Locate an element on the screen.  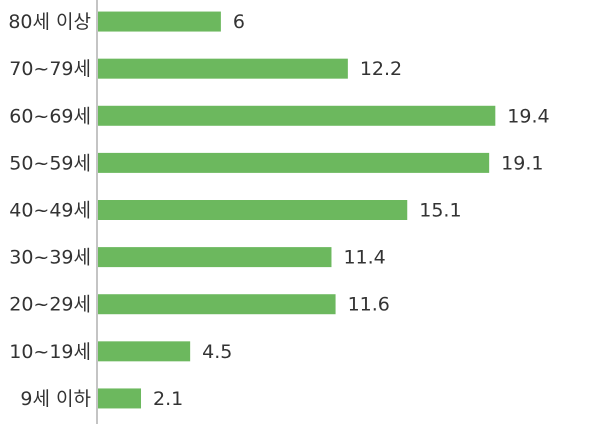
value-label: 11.6 is located at coordinates (369, 305).